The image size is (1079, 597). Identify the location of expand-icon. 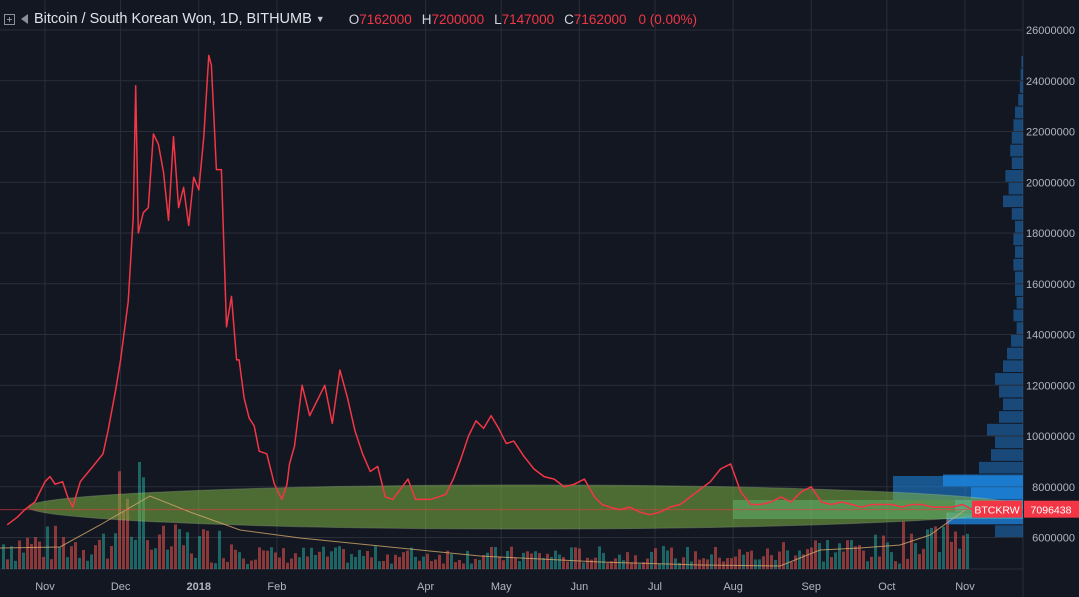
(9, 19).